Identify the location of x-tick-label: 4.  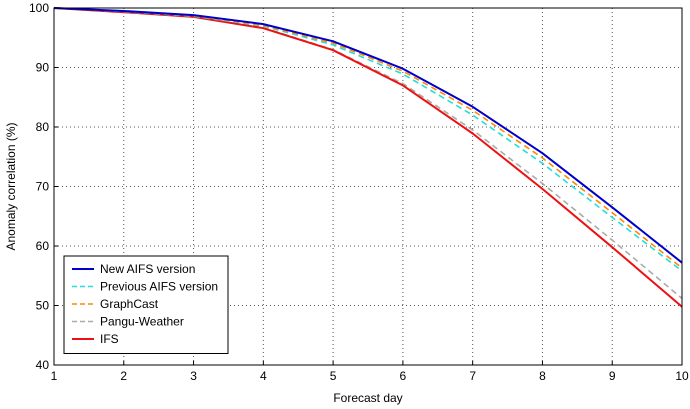
(263, 376).